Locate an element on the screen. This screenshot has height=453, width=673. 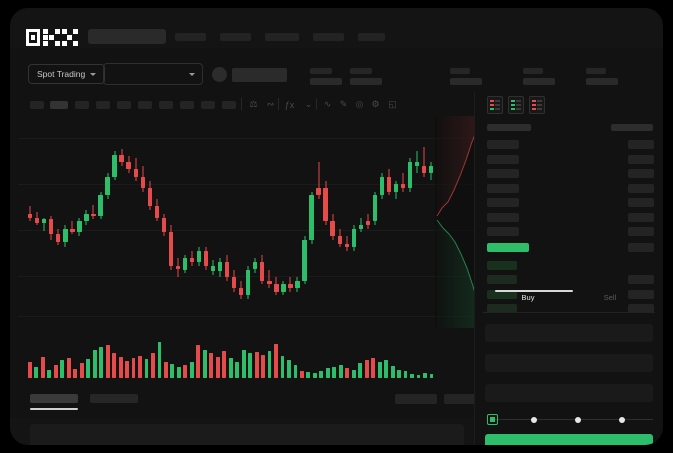
orderbook-mode-bids is located at coordinates (516, 105).